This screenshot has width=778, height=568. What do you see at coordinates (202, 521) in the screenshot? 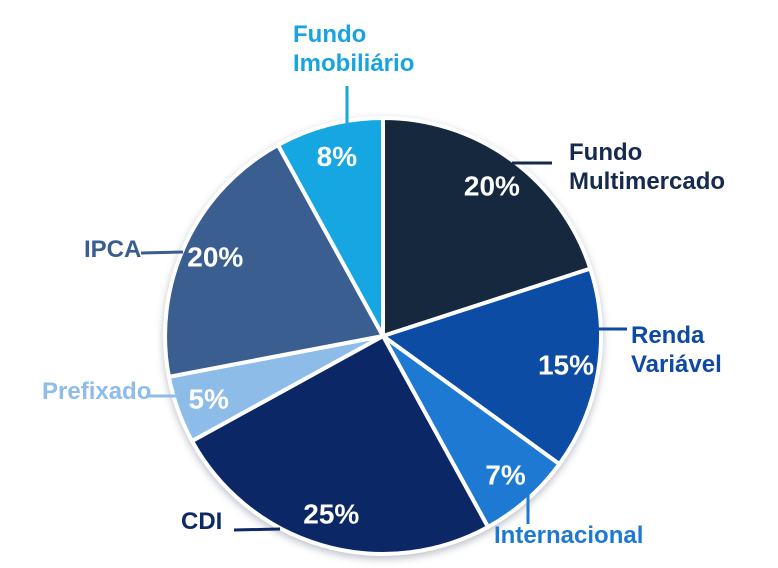
I see `slice-label-cdi: CDI` at bounding box center [202, 521].